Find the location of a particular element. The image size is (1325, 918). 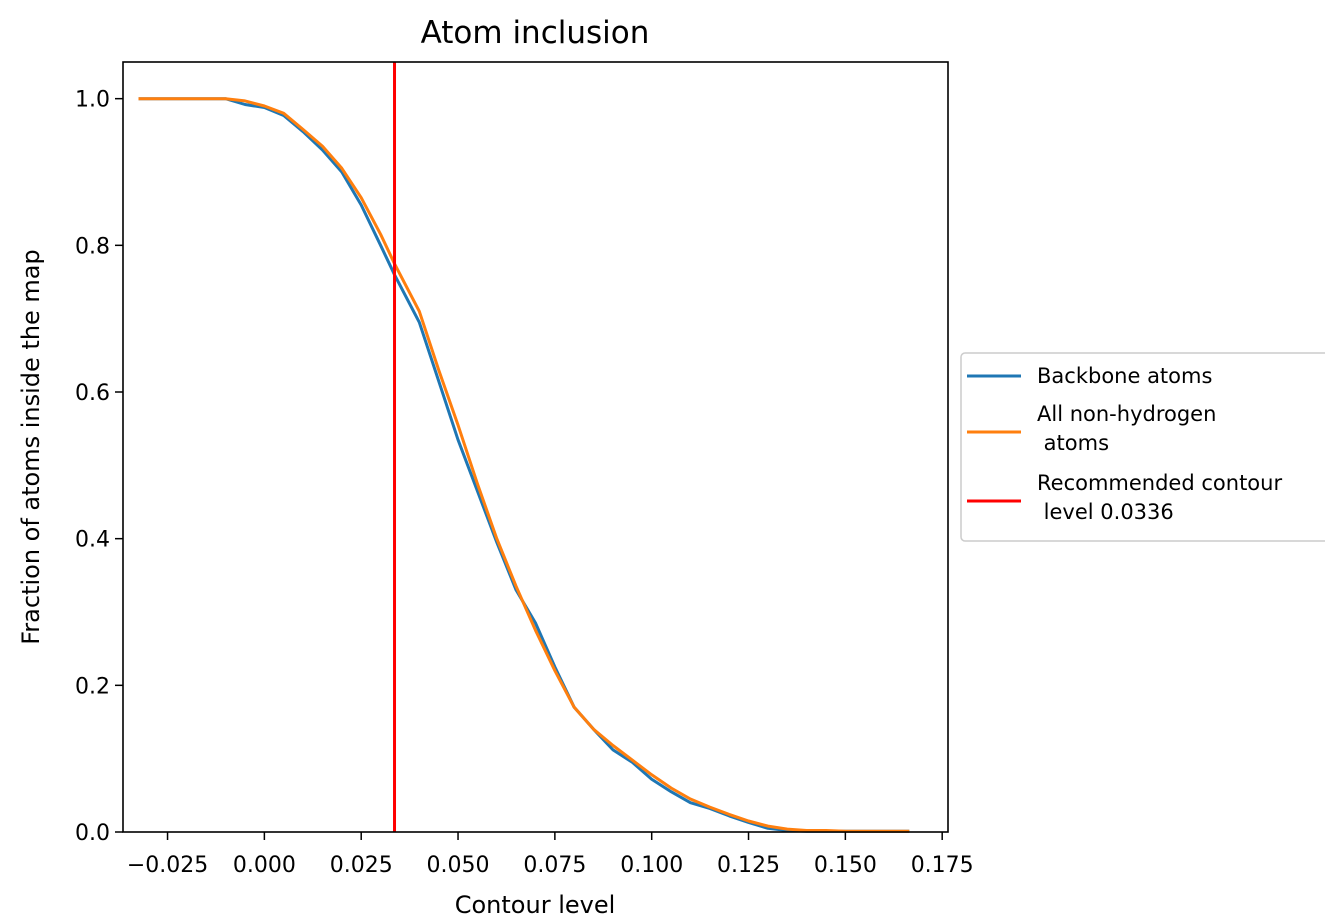

x-tick-label: 0.150 is located at coordinates (845, 865).